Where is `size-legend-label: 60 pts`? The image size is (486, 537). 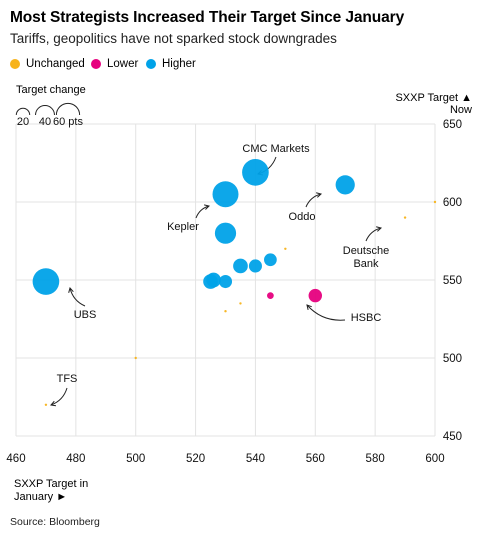 size-legend-label: 60 pts is located at coordinates (68, 122).